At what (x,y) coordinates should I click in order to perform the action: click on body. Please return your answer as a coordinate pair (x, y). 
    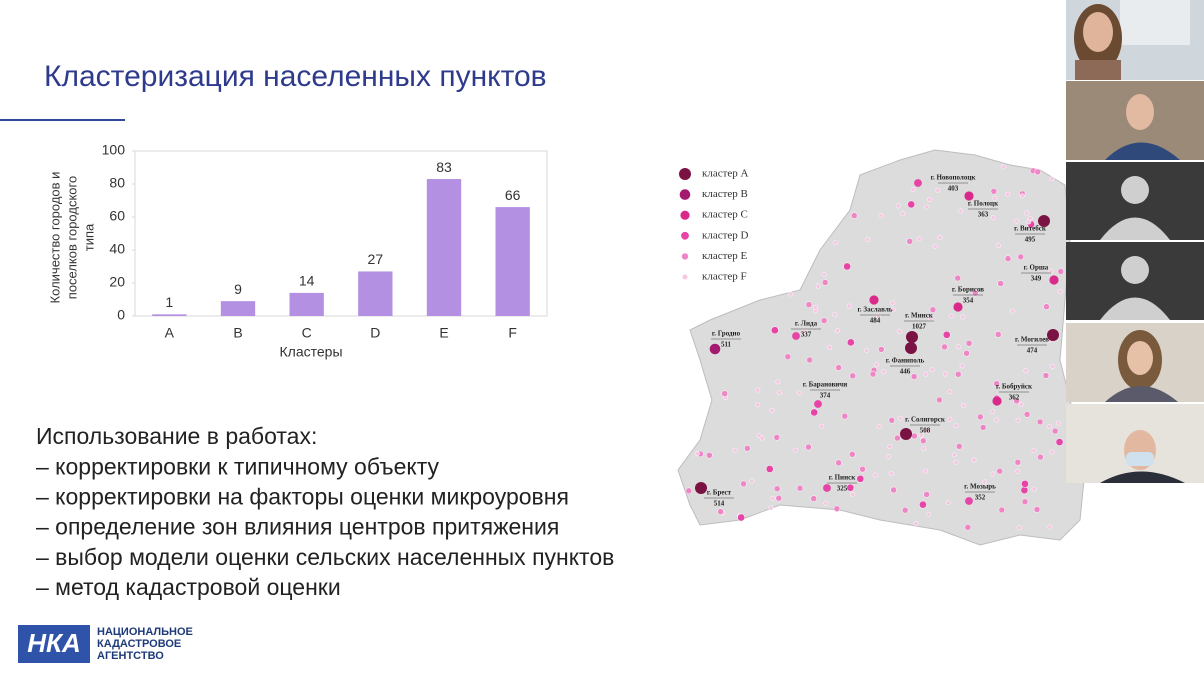
    Looking at the image, I should click on (1141, 394).